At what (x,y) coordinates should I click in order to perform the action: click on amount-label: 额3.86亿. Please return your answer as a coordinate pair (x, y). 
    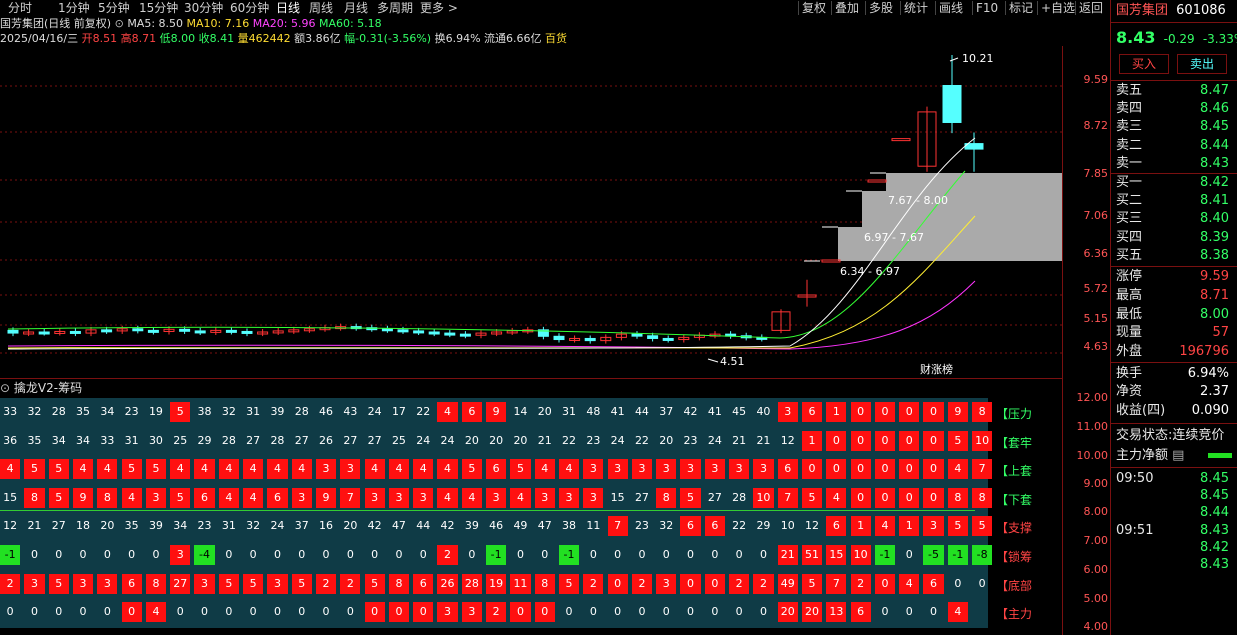
    Looking at the image, I should click on (317, 38).